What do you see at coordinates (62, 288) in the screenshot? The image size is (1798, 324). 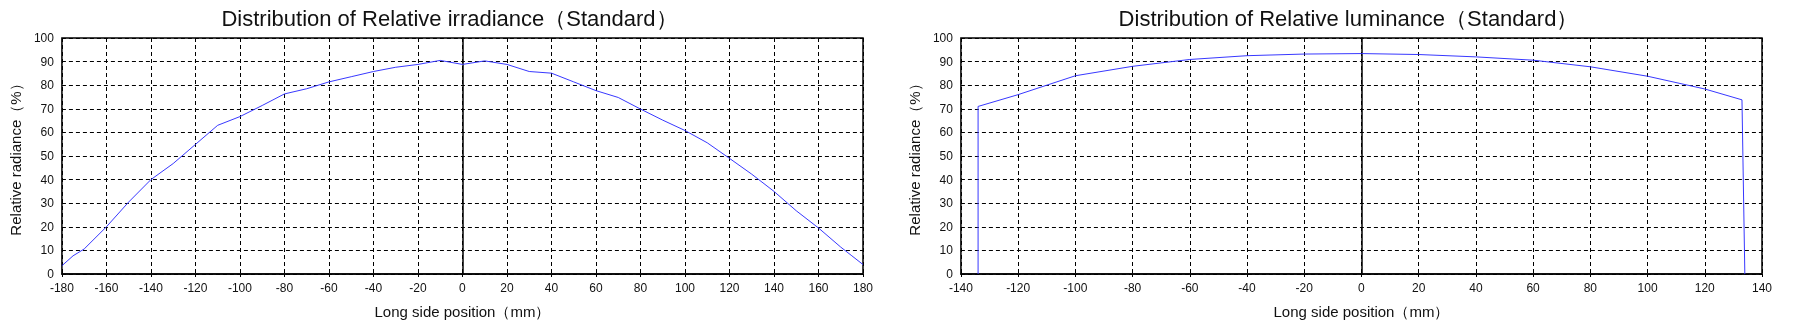 I see `x-tick-label: -180` at bounding box center [62, 288].